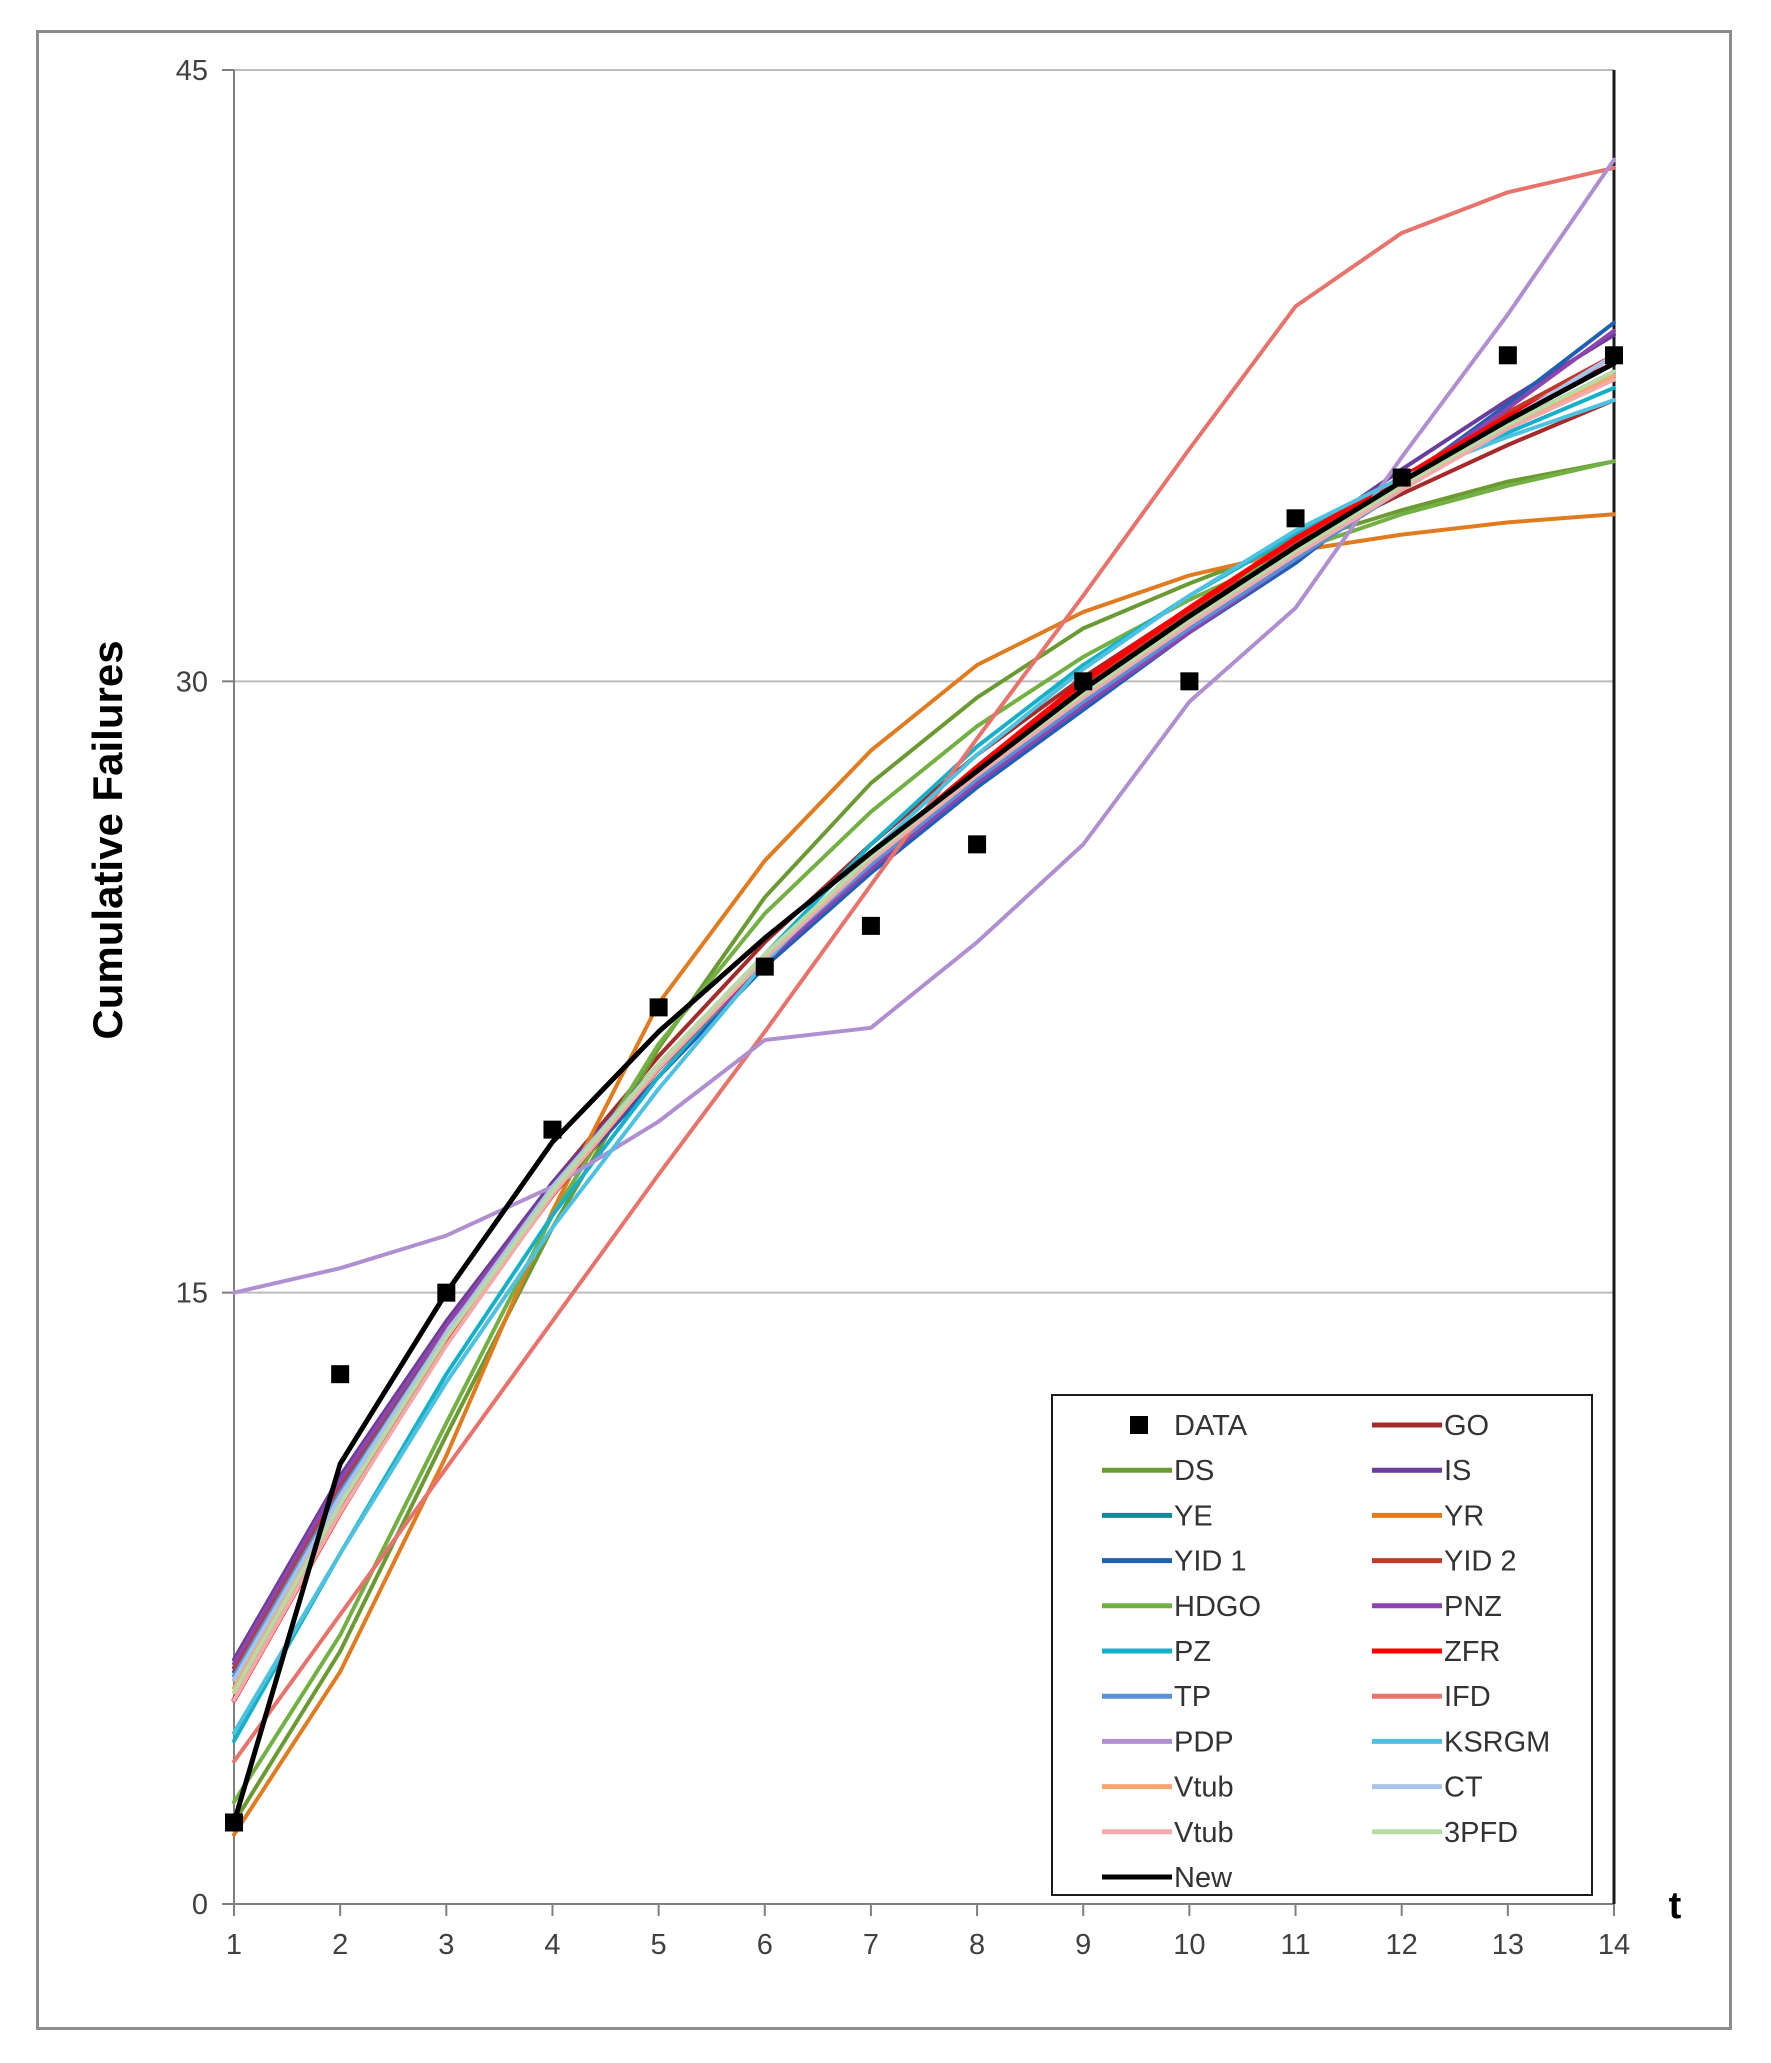  What do you see at coordinates (1204, 1742) in the screenshot?
I see `legend-label-pdp: PDP` at bounding box center [1204, 1742].